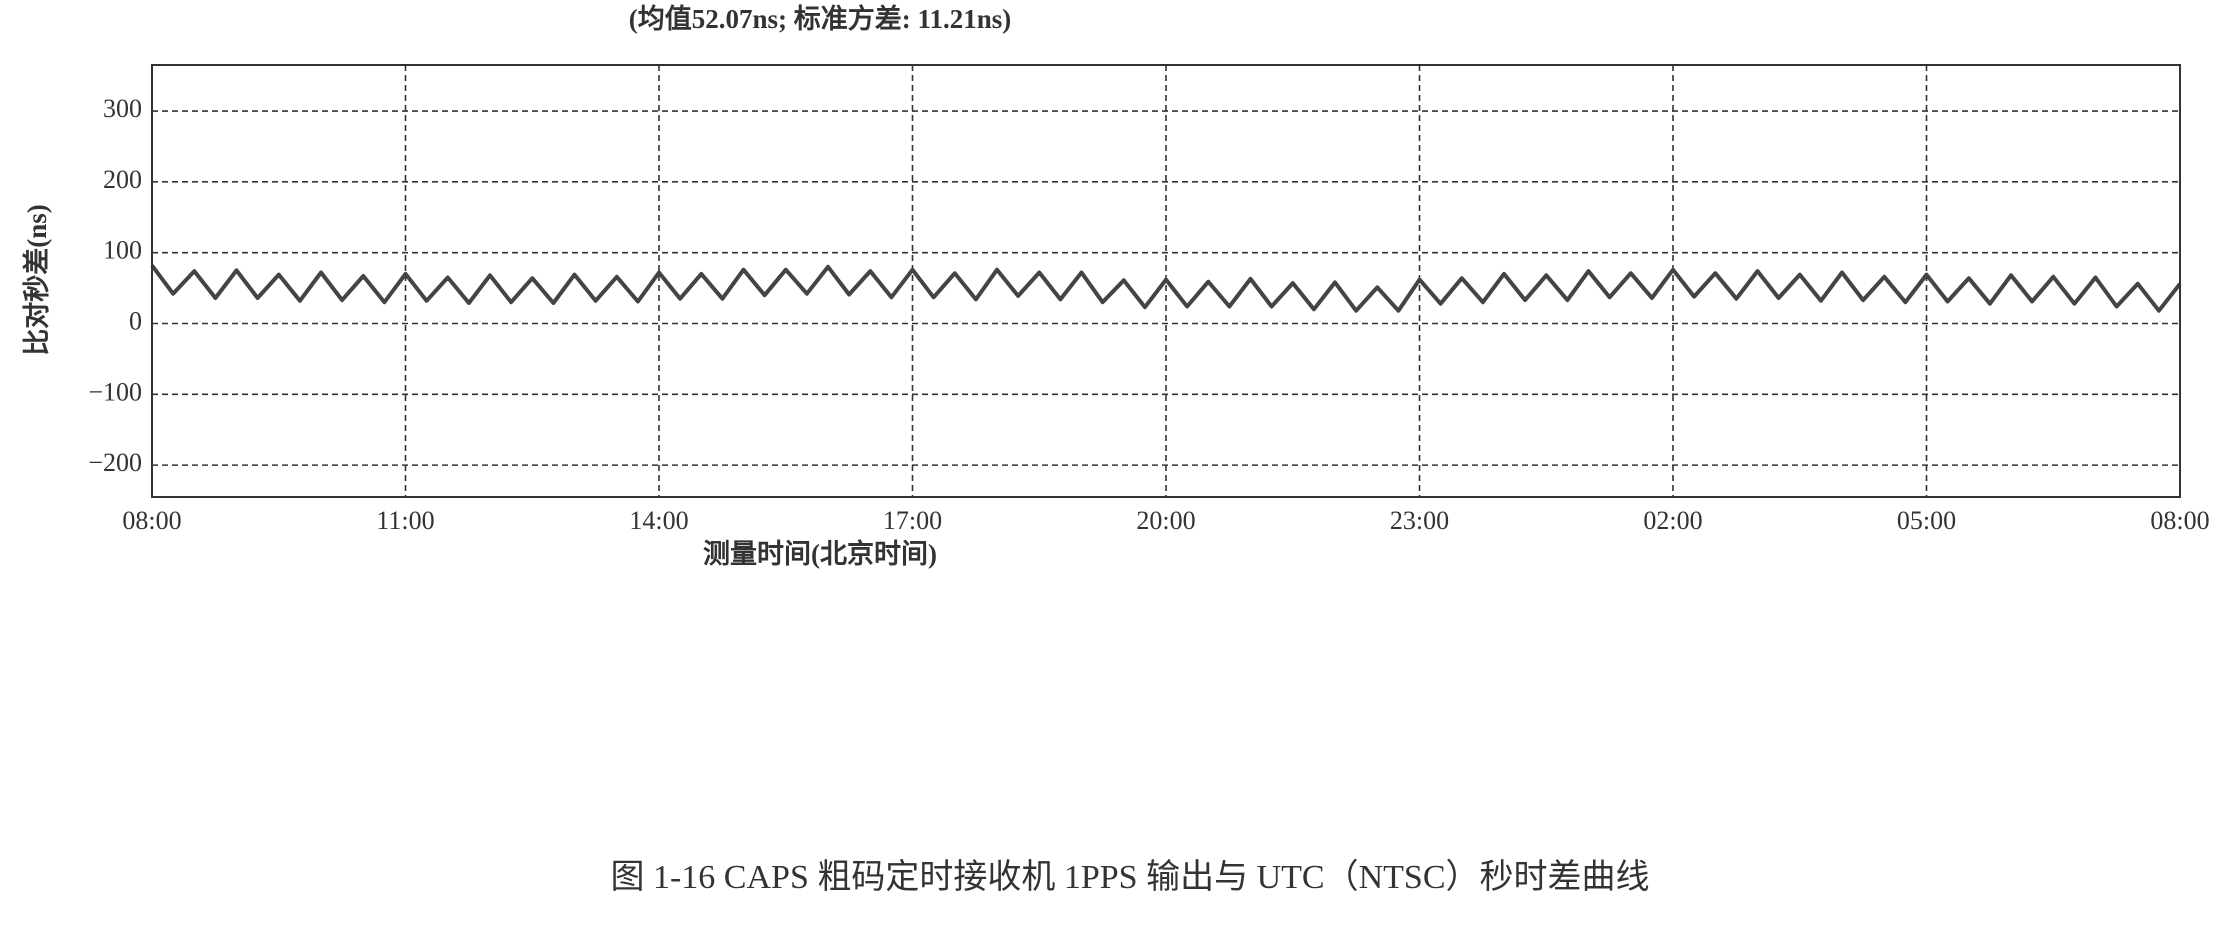 This screenshot has height=931, width=2226. I want to click on data-line, so click(1166, 288).